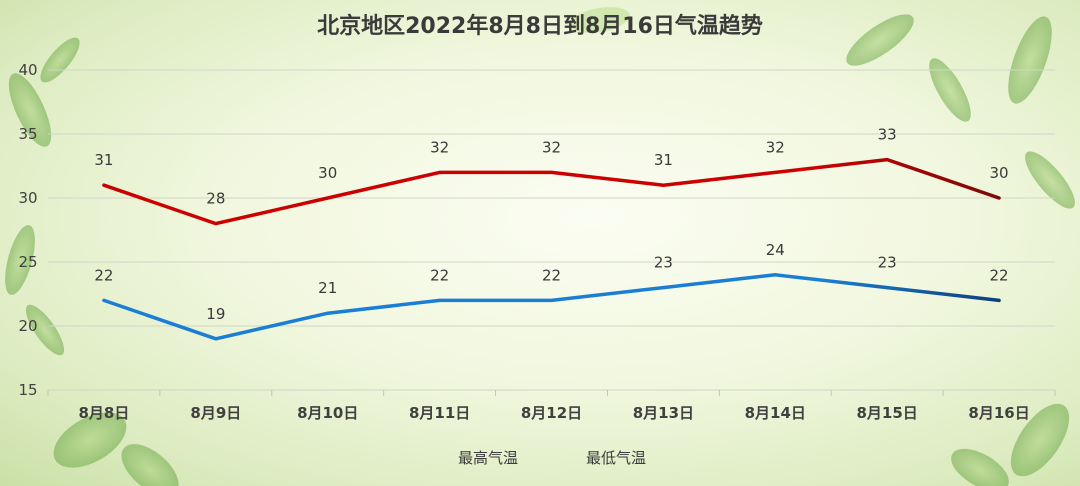 This screenshot has width=1080, height=486. I want to click on y-tick-label: 40, so click(27, 70).